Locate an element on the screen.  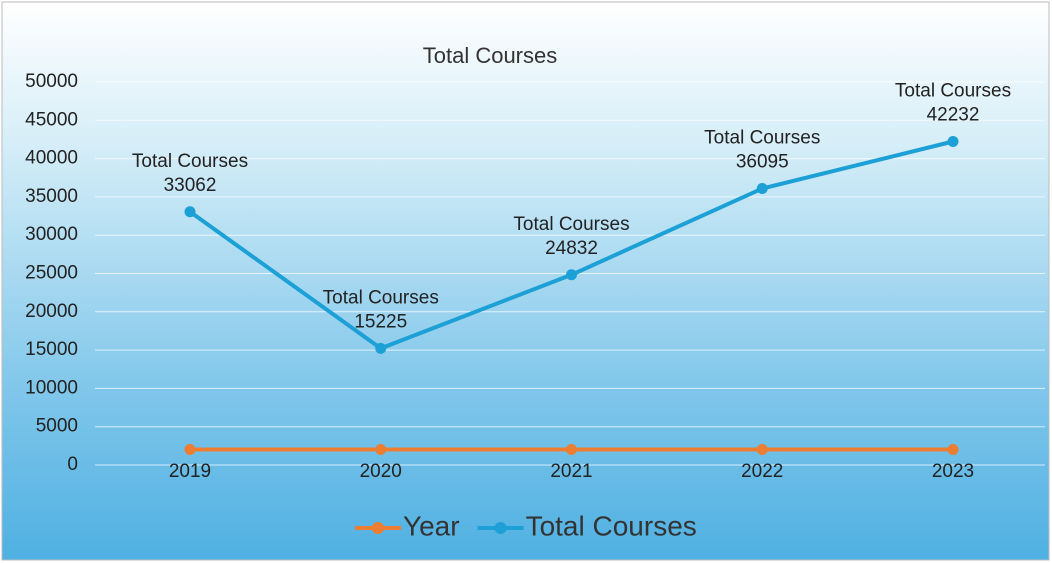
y-tick-label: 50000 is located at coordinates (51, 81).